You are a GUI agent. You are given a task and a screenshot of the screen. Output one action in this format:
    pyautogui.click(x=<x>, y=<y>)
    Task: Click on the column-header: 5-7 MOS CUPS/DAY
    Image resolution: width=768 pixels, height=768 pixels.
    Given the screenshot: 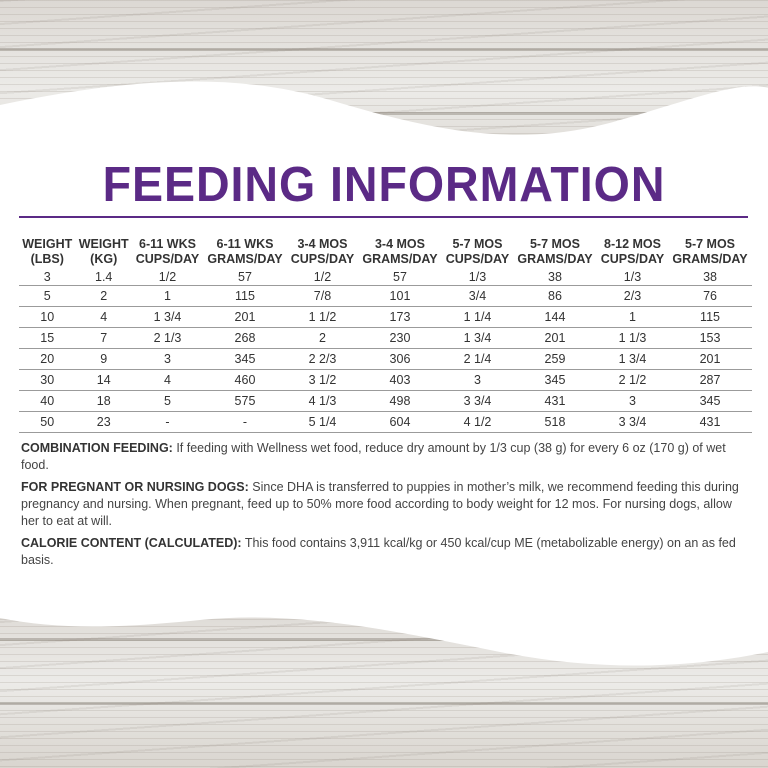 What is the action you would take?
    pyautogui.click(x=477, y=252)
    